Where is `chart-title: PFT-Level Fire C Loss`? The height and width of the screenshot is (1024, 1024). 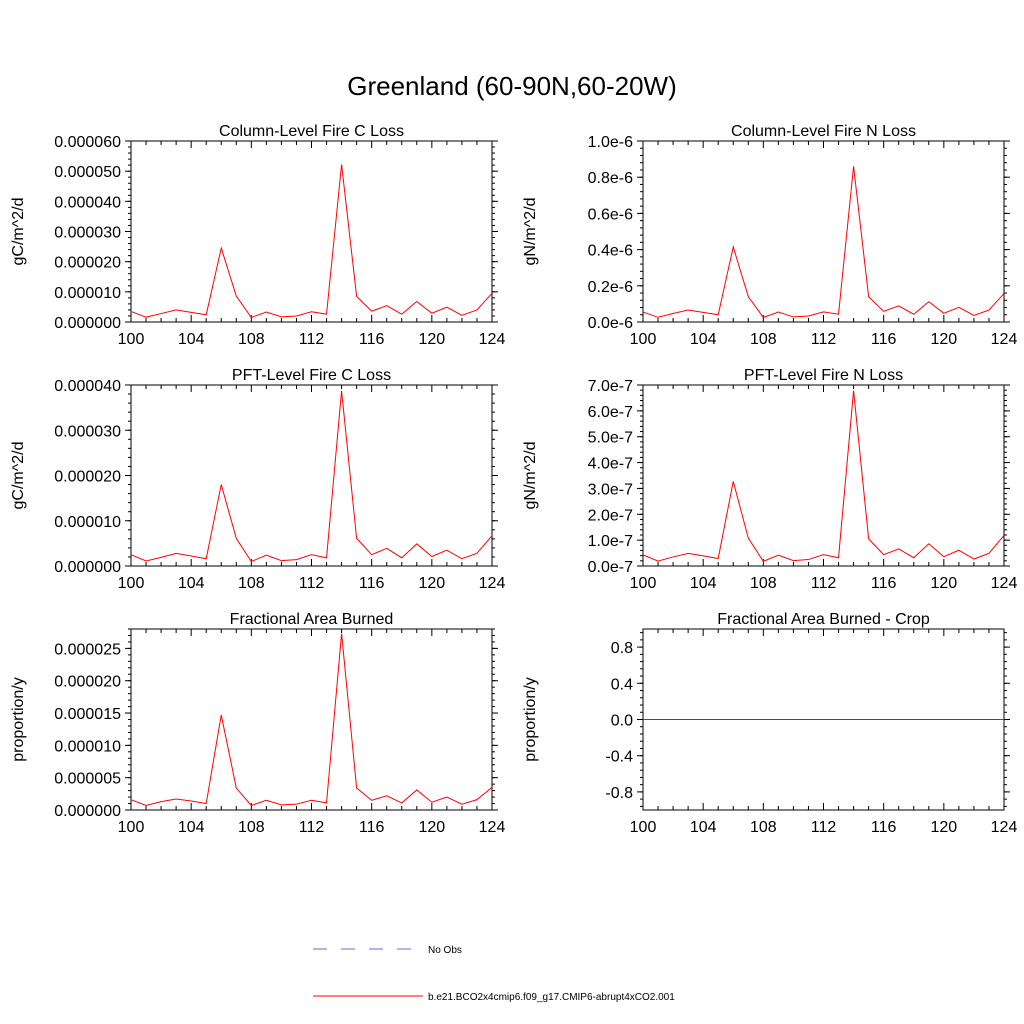 chart-title: PFT-Level Fire C Loss is located at coordinates (311, 375).